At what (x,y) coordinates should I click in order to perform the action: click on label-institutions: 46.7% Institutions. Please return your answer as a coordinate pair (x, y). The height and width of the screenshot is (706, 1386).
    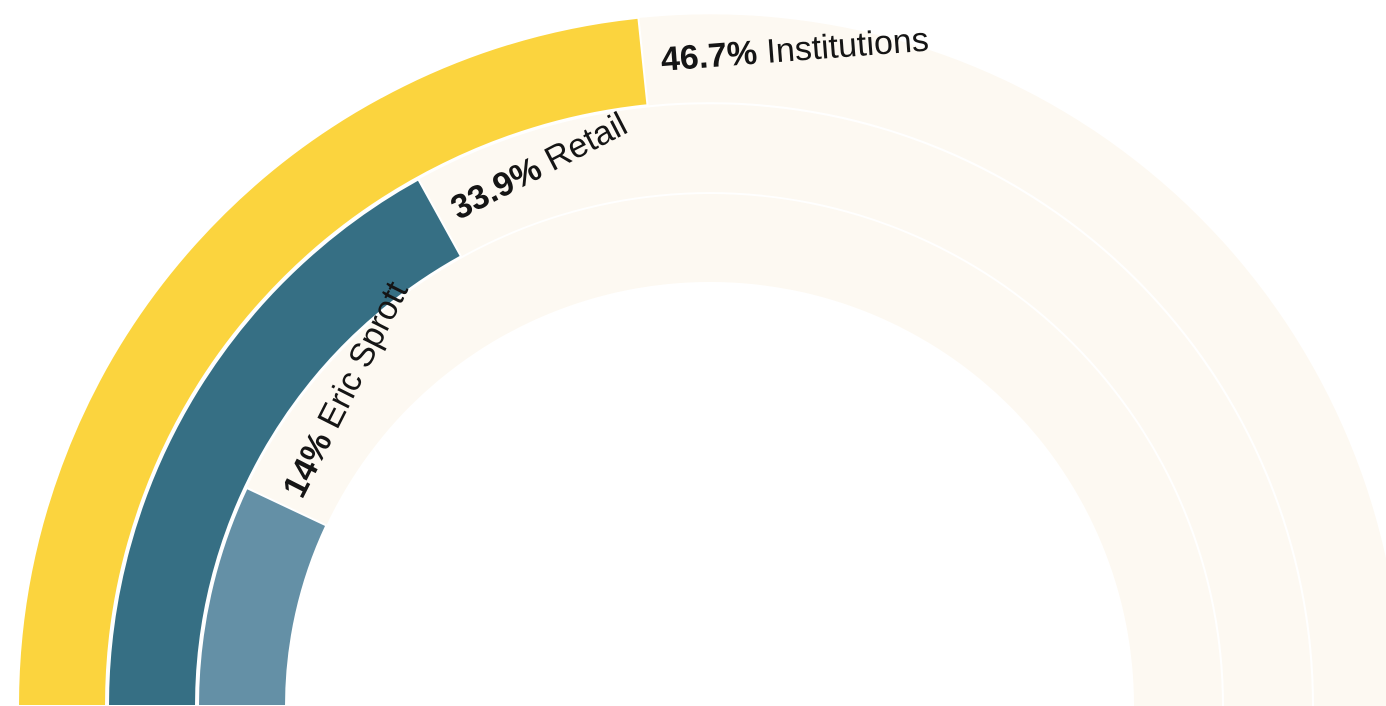
    Looking at the image, I should click on (795, 50).